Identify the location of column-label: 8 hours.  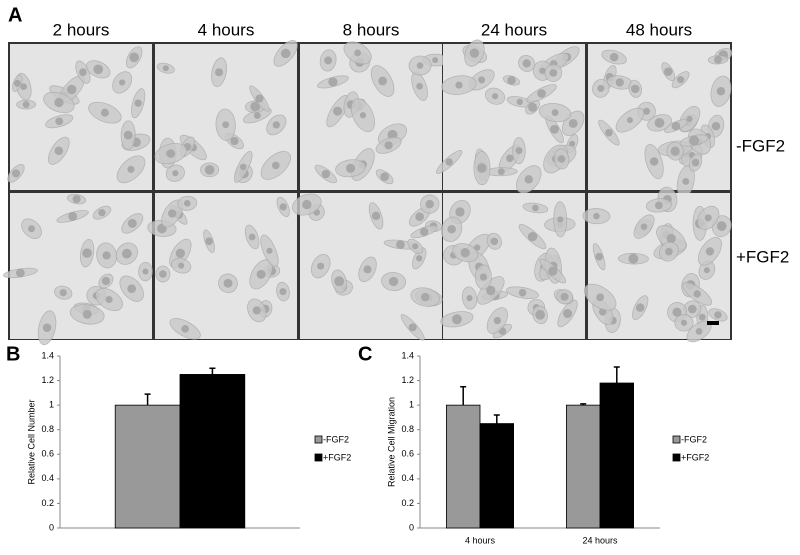
(371, 29).